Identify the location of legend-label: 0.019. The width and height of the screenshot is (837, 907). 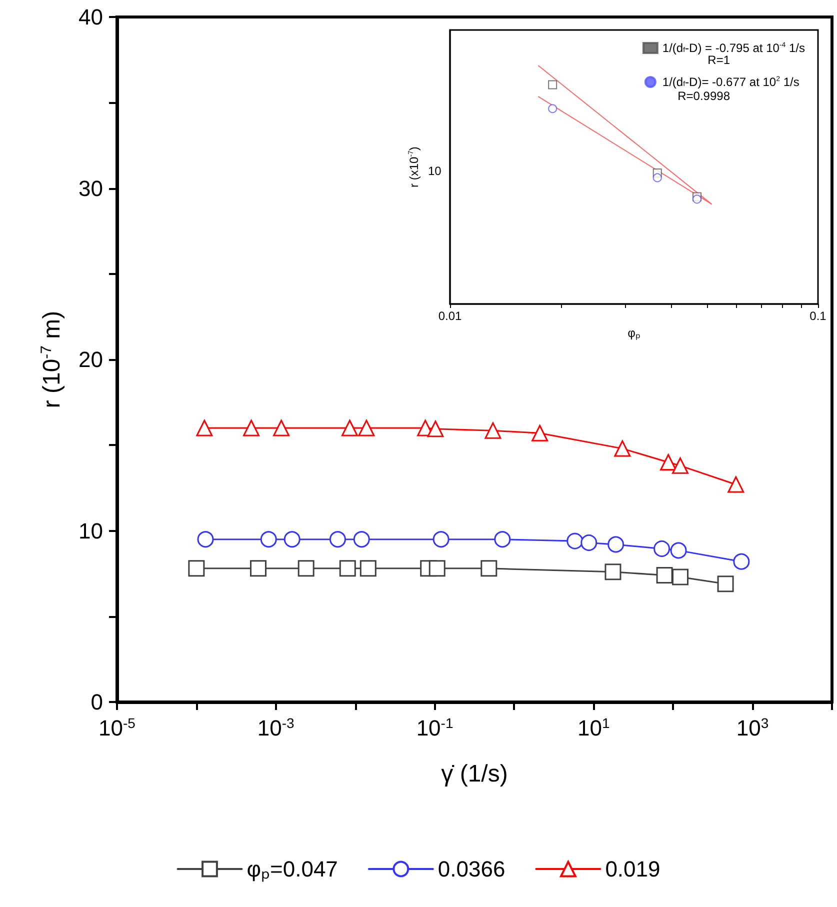
(632, 869).